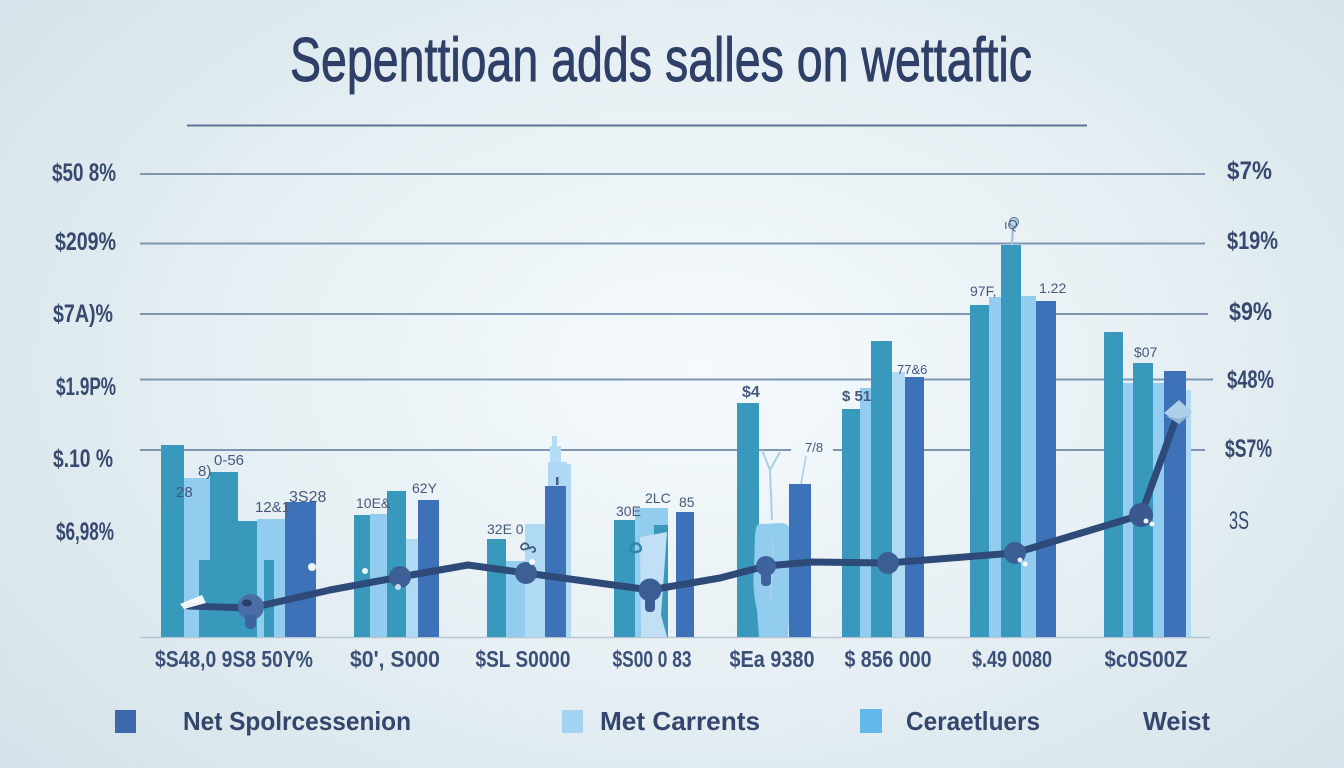 Image resolution: width=1344 pixels, height=768 pixels. What do you see at coordinates (85, 242) in the screenshot?
I see `svg-text: $209%` at bounding box center [85, 242].